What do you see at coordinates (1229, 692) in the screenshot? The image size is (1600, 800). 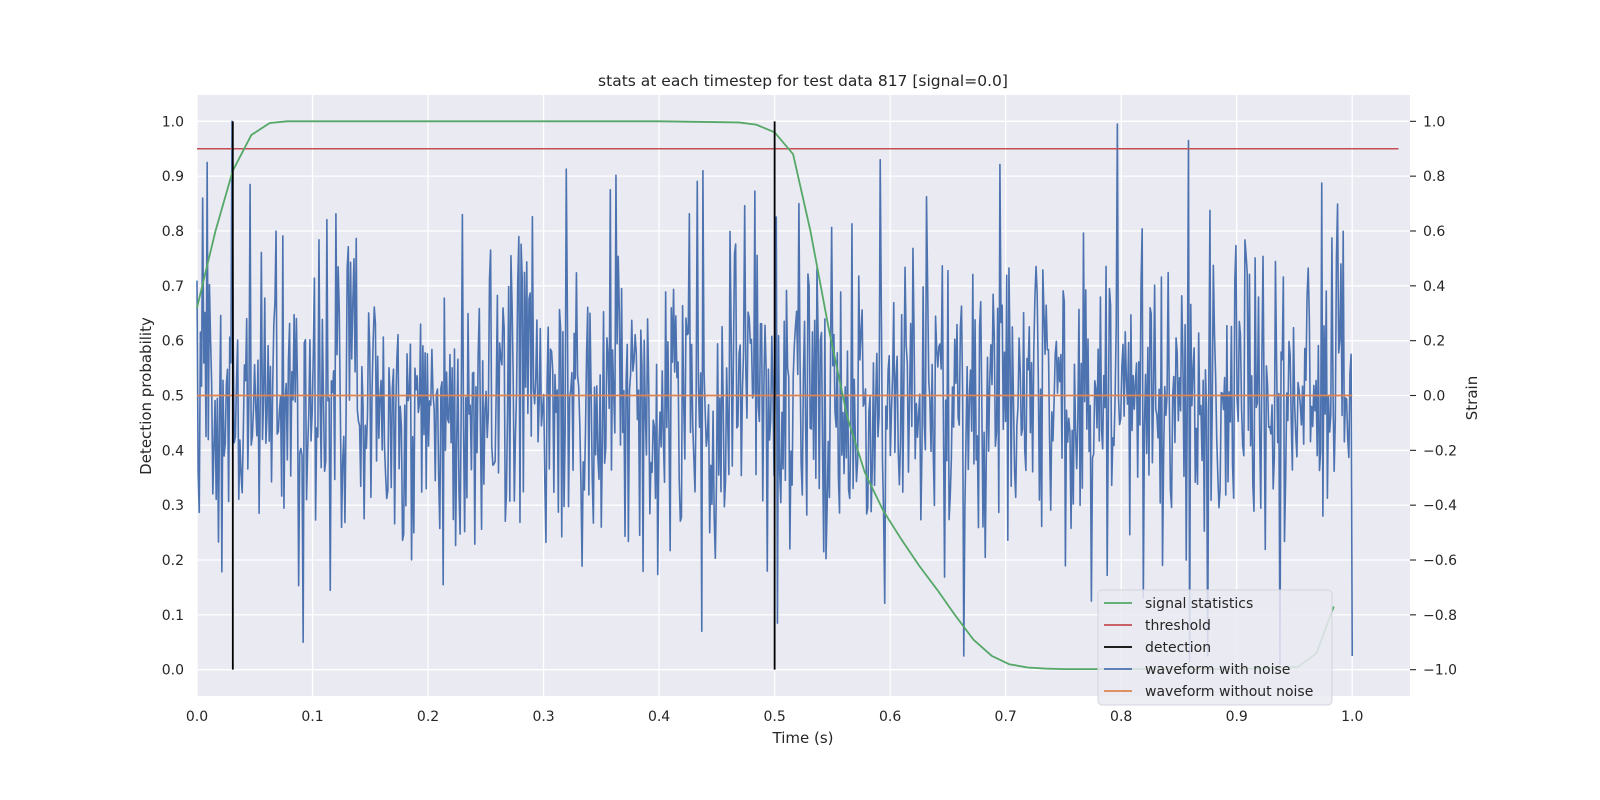 I see `legend-label: waveform without noise` at bounding box center [1229, 692].